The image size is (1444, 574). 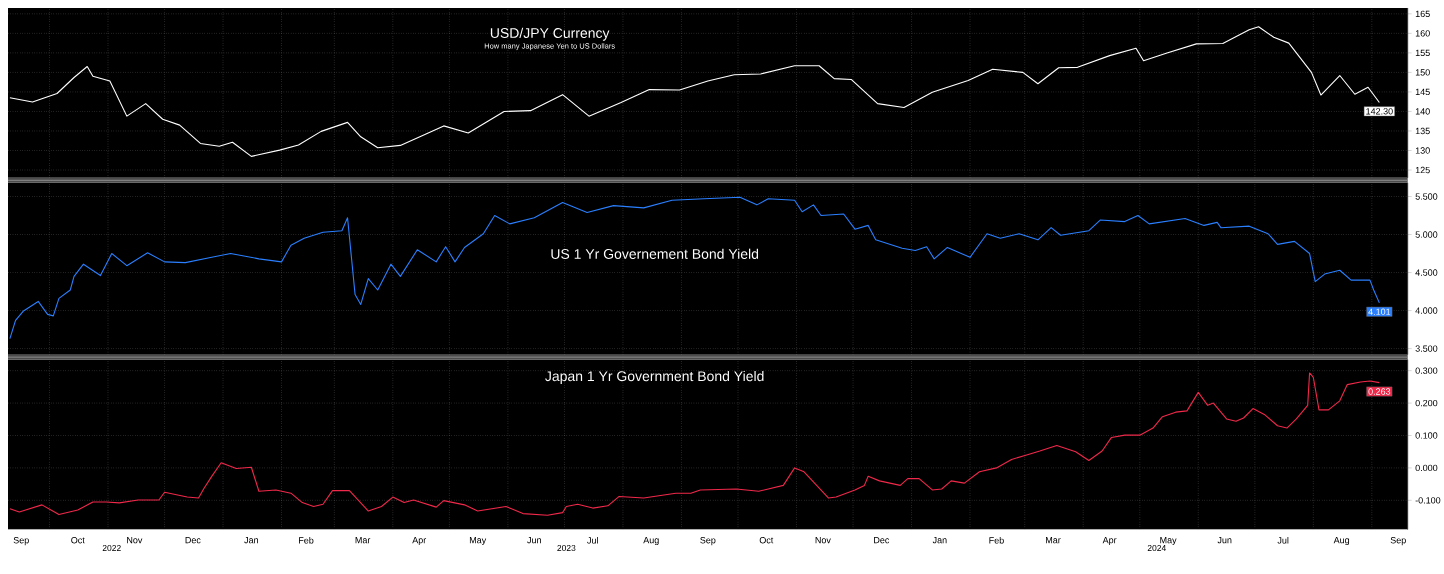 What do you see at coordinates (1422, 170) in the screenshot?
I see `y-tick-label: 125` at bounding box center [1422, 170].